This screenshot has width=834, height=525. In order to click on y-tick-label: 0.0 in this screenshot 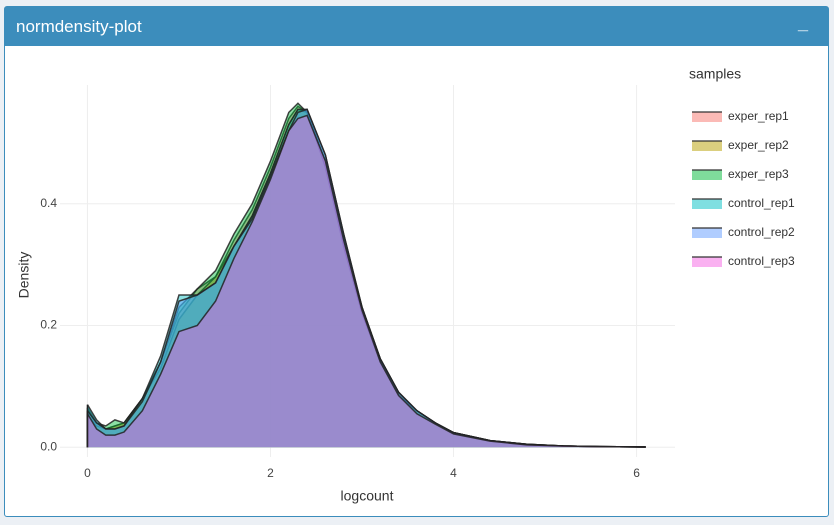, I will do `click(48, 446)`.